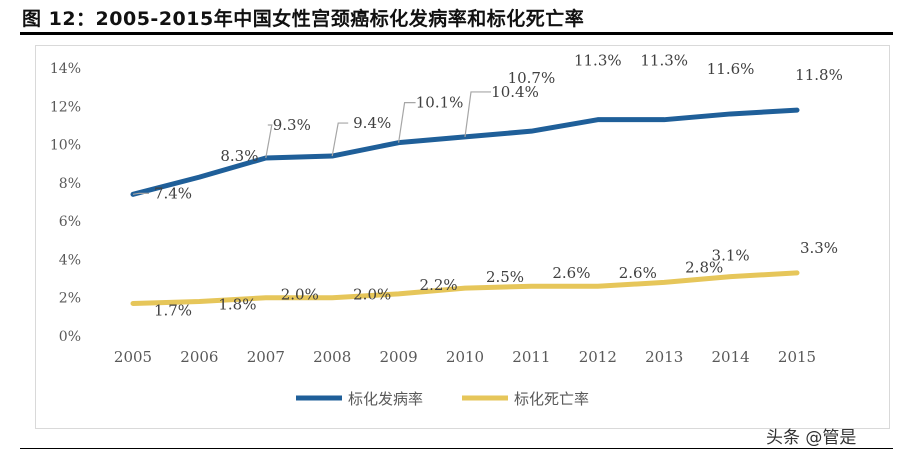 This screenshot has height=458, width=903. I want to click on x-tick-label: 2009, so click(399, 357).